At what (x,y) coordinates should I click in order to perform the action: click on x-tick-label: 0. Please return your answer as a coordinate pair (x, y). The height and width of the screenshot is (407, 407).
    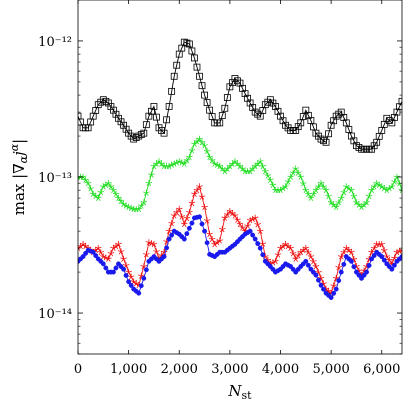
    Looking at the image, I should click on (78, 369).